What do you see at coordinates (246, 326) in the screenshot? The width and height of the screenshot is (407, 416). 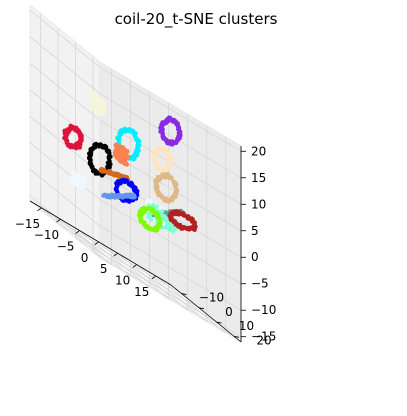 I see `y-tick-label: 10` at bounding box center [246, 326].